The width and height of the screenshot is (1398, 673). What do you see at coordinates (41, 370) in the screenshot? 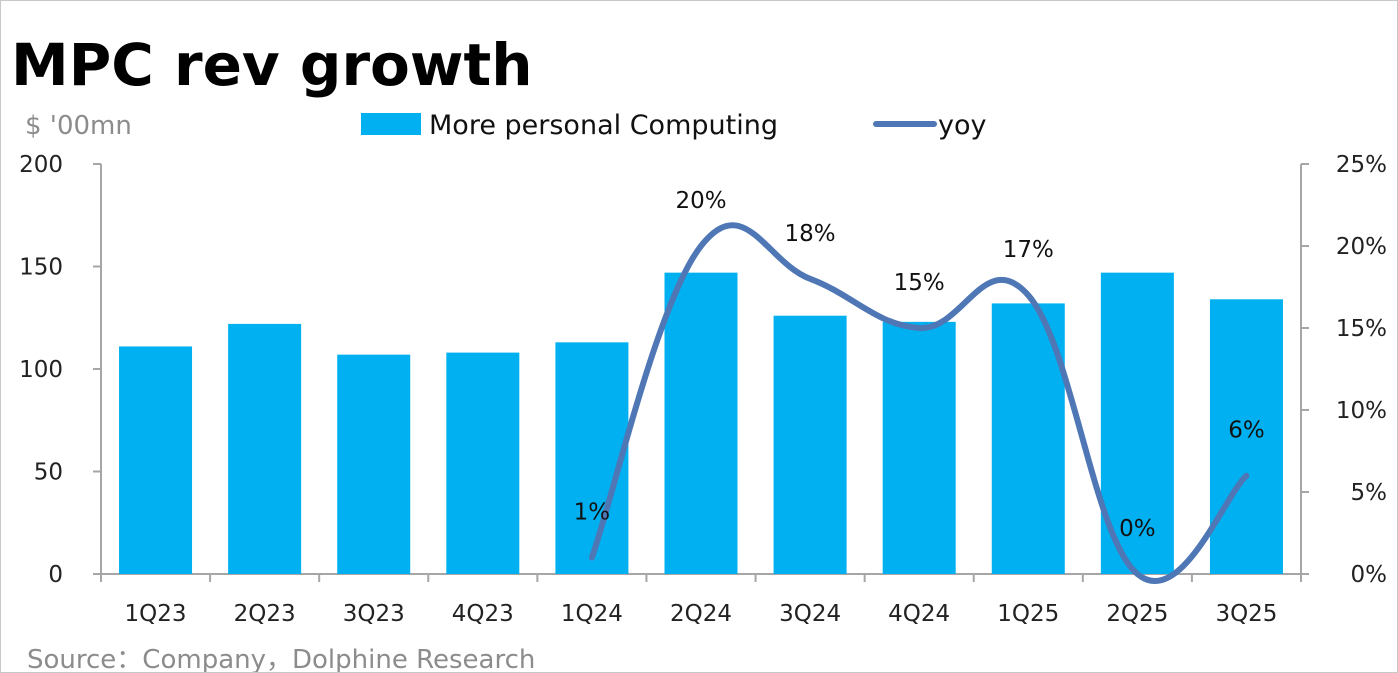
I see `left-tick-label: 100` at bounding box center [41, 370].